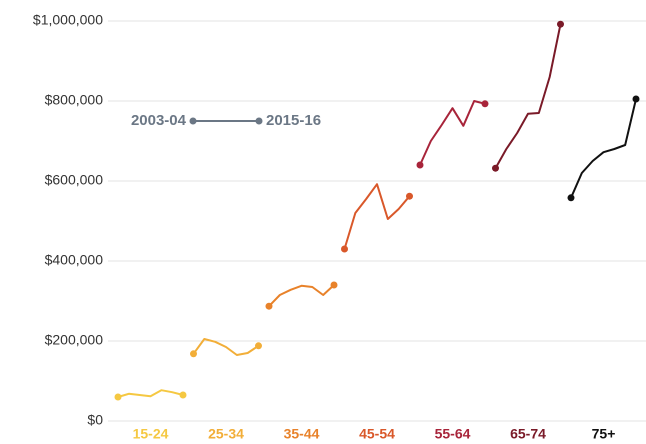  What do you see at coordinates (74, 180) in the screenshot?
I see `y-tick-label: $600,000` at bounding box center [74, 180].